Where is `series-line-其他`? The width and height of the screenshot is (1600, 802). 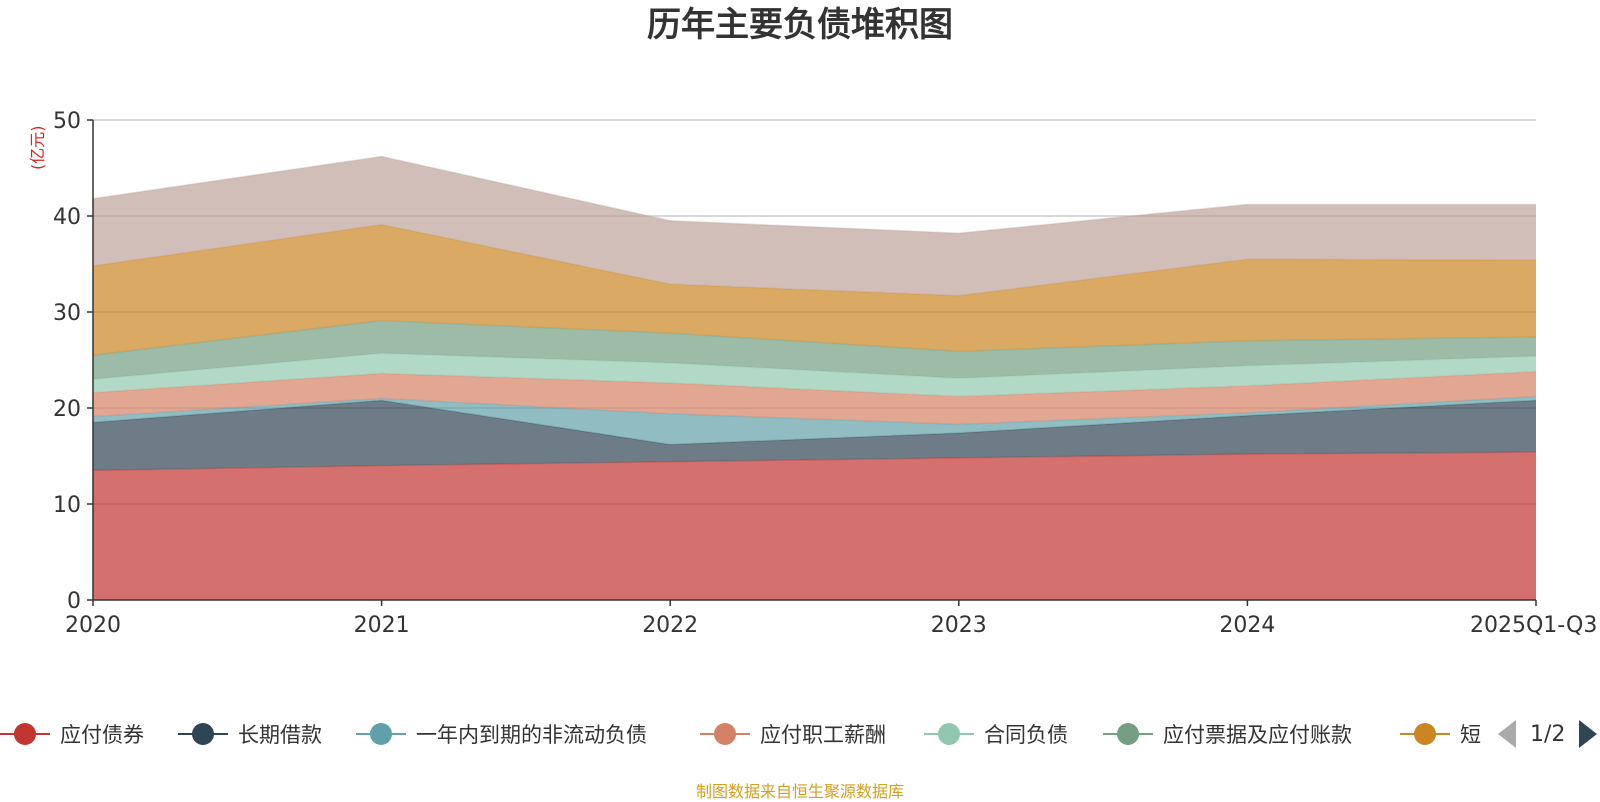 series-line-其他 is located at coordinates (814, 195).